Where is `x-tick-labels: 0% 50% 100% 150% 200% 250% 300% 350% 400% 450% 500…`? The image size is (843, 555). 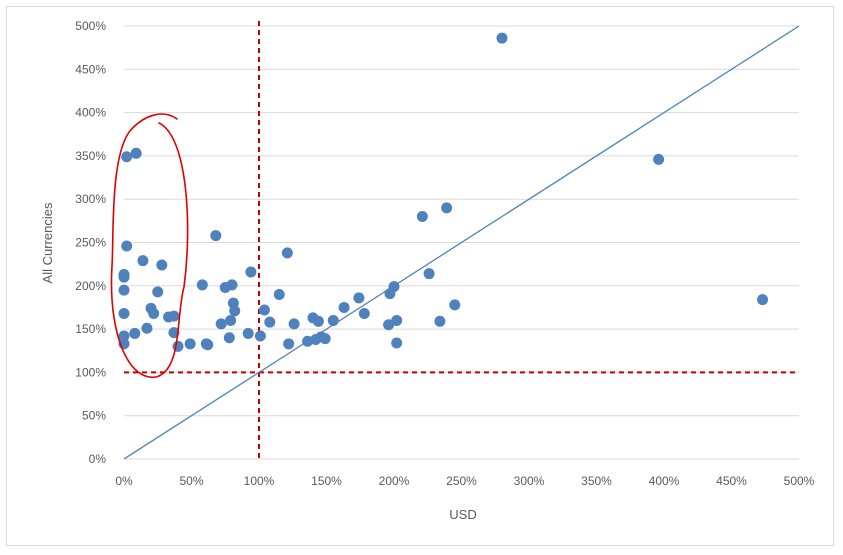
x-tick-labels: 0% 50% 100% 150% 200% 250% 300% 350% 400% 450% 500… is located at coordinates (464, 481).